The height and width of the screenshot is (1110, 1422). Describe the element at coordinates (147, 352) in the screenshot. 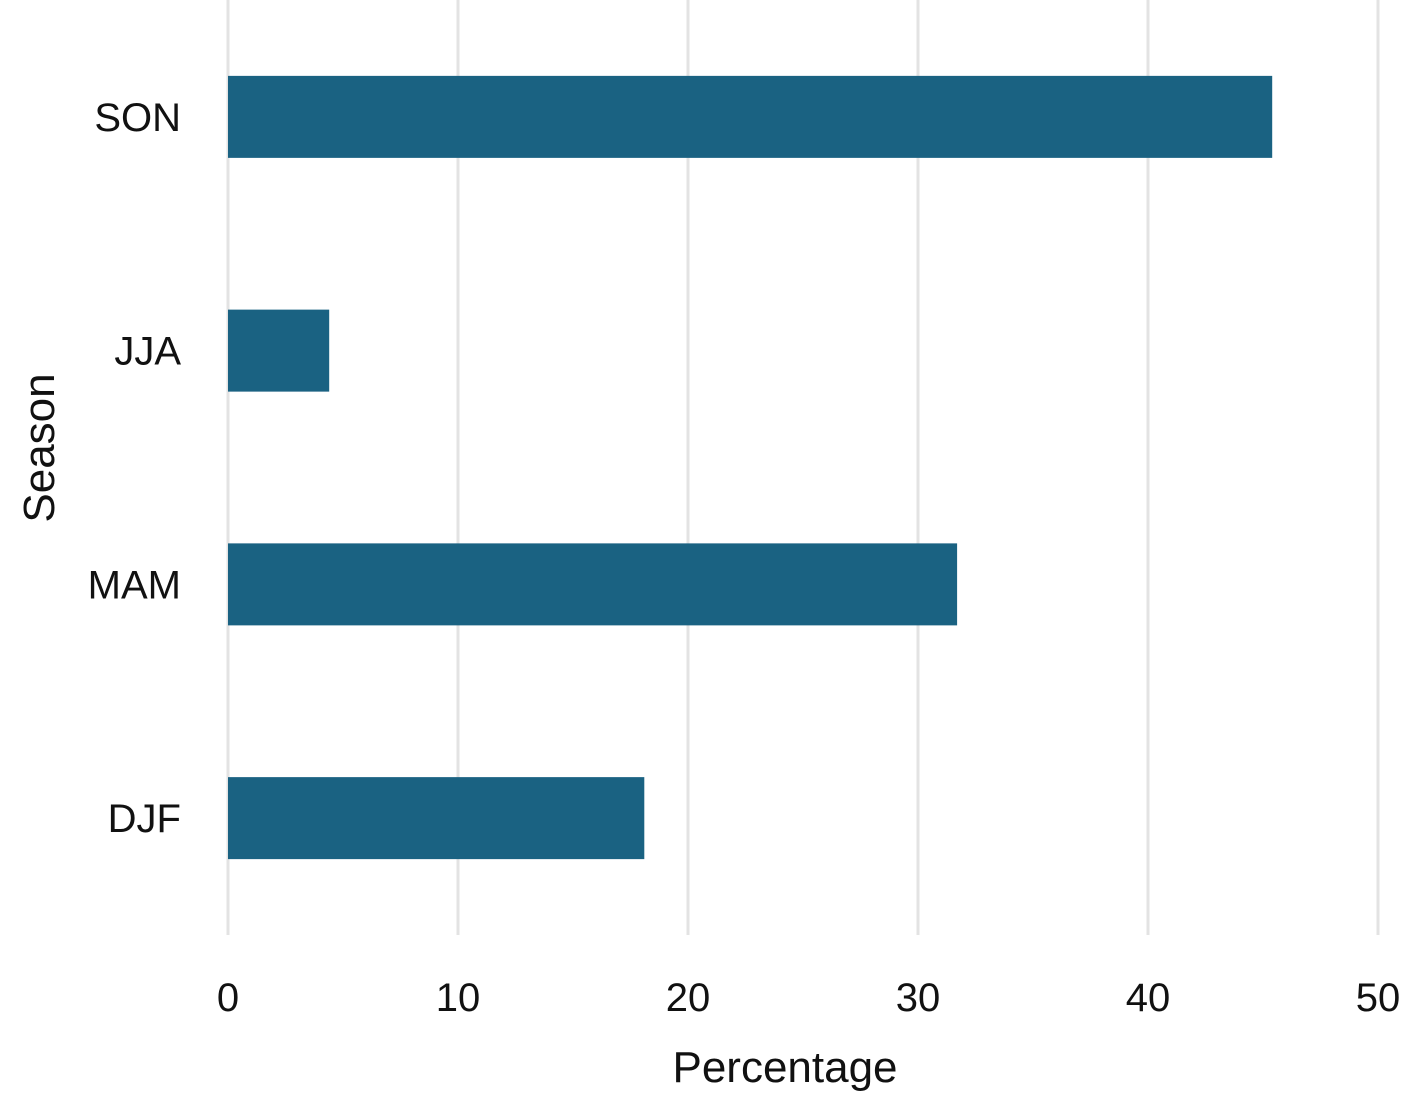

I see `y-tick-label-jja: JJA` at that location.